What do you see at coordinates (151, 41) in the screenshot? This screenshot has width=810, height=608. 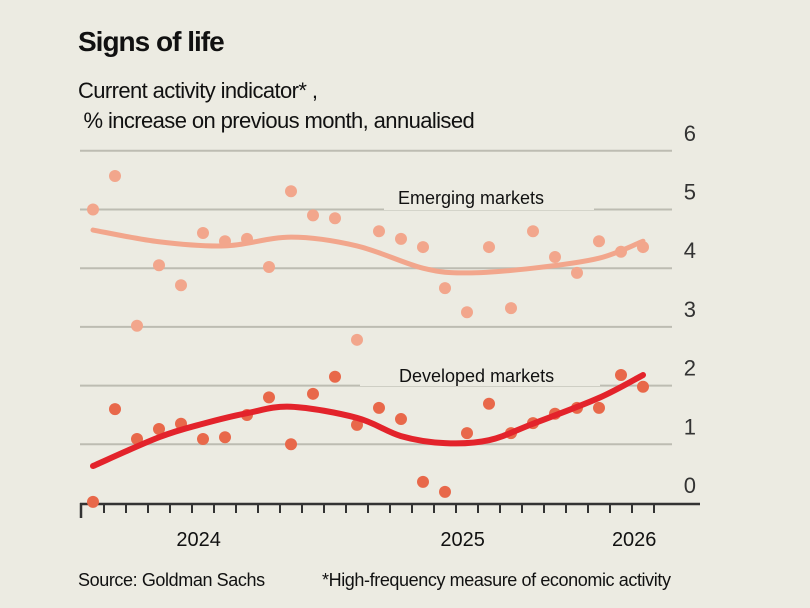 I see `chart-title: Signs of life` at bounding box center [151, 41].